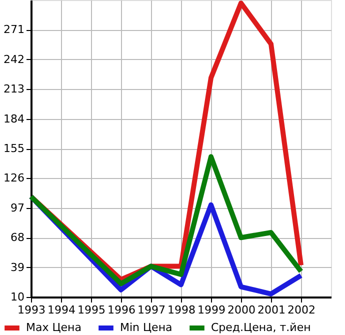 Image resolution: width=345 pixels, height=335 pixels. What do you see at coordinates (152, 310) in the screenshot?
I see `x-tick-label: 1997` at bounding box center [152, 310].